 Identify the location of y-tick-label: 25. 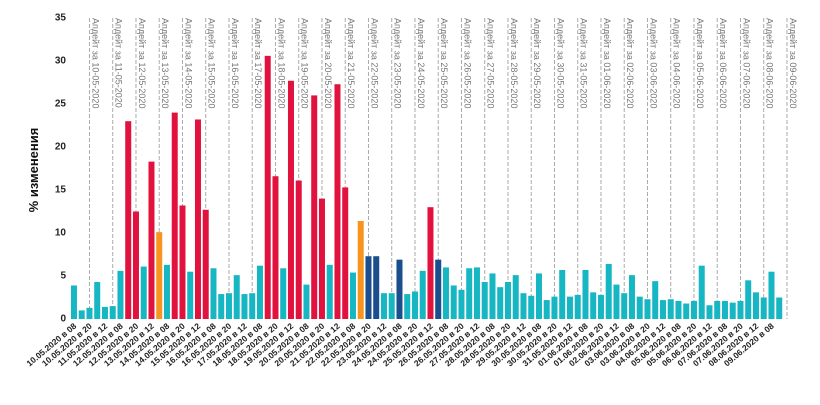
(61, 104).